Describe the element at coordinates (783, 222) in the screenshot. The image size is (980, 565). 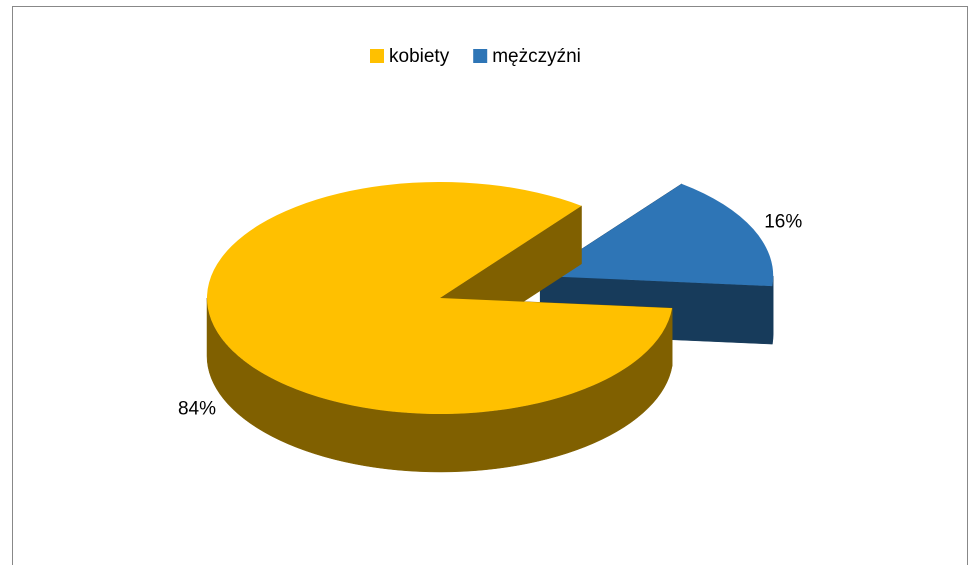
I see `data-label: 16%` at that location.